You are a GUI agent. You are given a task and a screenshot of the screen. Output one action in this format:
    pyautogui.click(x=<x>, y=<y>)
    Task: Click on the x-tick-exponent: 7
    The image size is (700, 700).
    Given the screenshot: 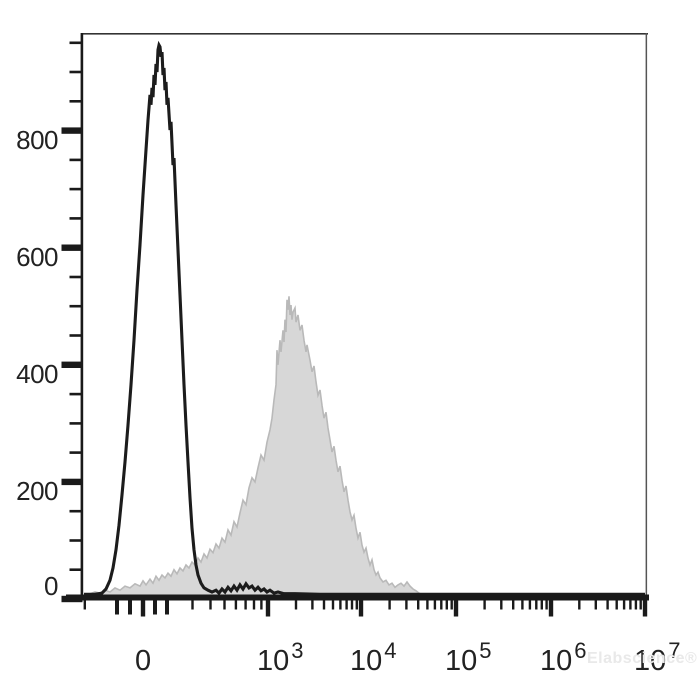 What is the action you would take?
    pyautogui.click(x=674, y=650)
    